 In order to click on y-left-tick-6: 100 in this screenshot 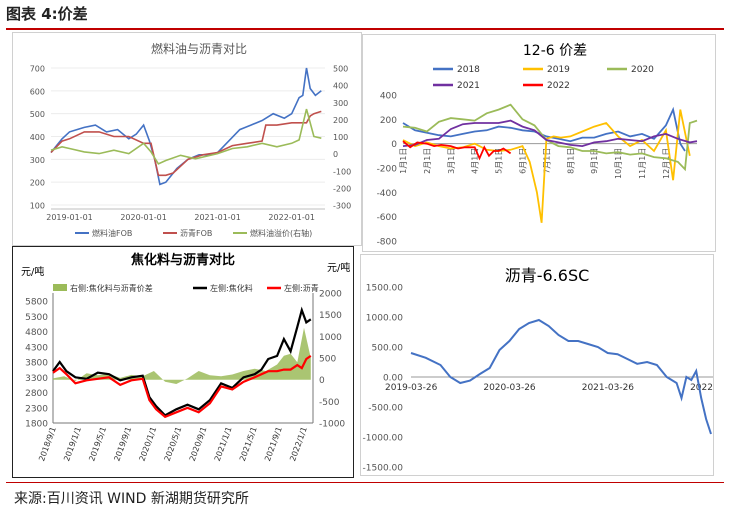, I will do `click(37, 206)`.